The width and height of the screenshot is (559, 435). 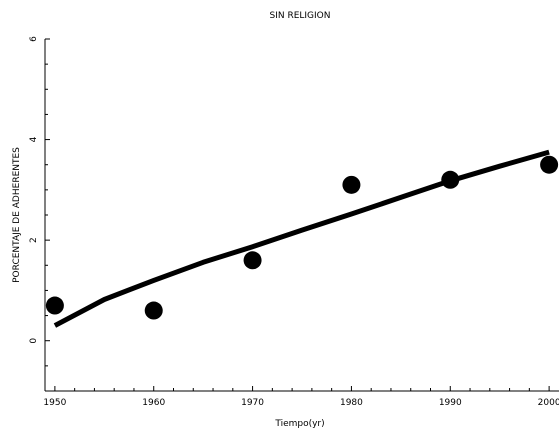 What do you see at coordinates (450, 403) in the screenshot?
I see `x-tick-label: 1990` at bounding box center [450, 403].